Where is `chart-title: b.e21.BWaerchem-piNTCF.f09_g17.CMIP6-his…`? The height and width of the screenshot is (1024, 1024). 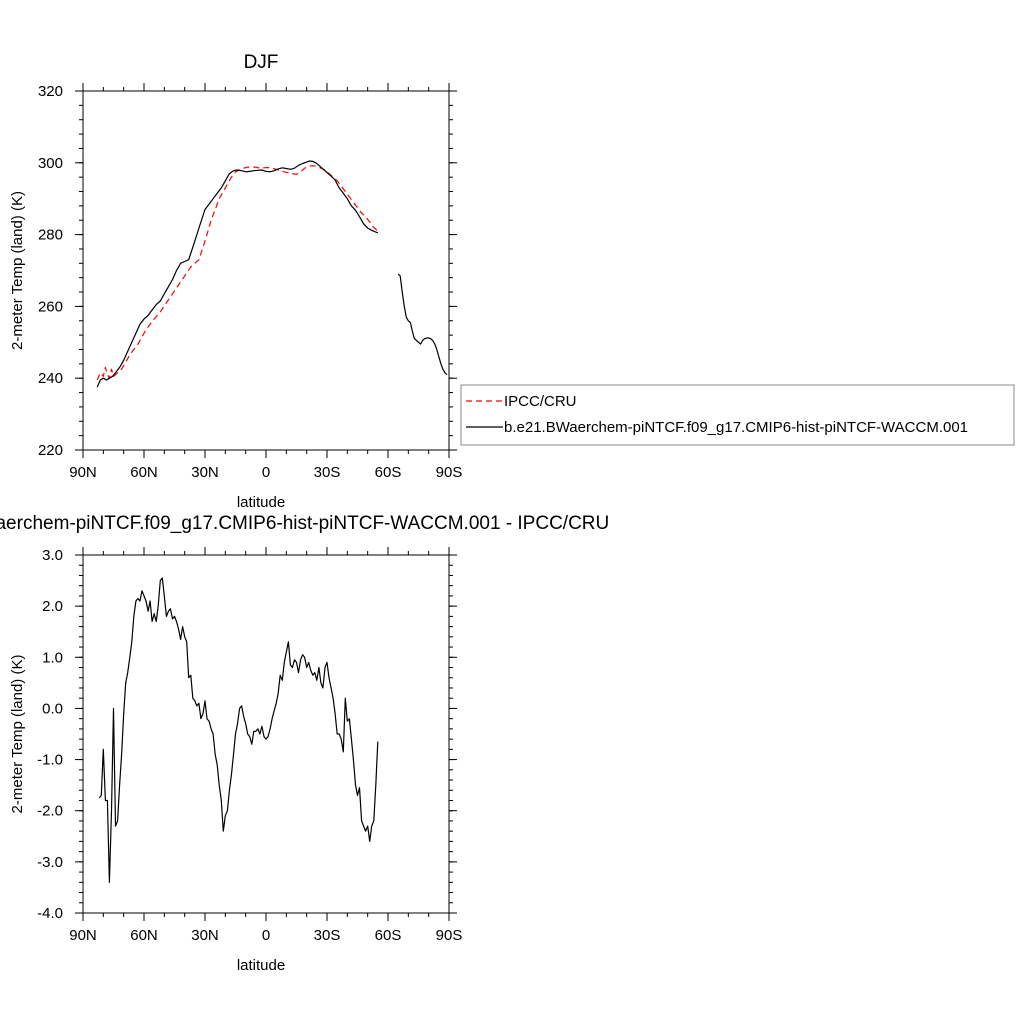
chart-title: b.e21.BWaerchem-piNTCF.f09_g17.CMIP6-his… is located at coordinates (304, 523).